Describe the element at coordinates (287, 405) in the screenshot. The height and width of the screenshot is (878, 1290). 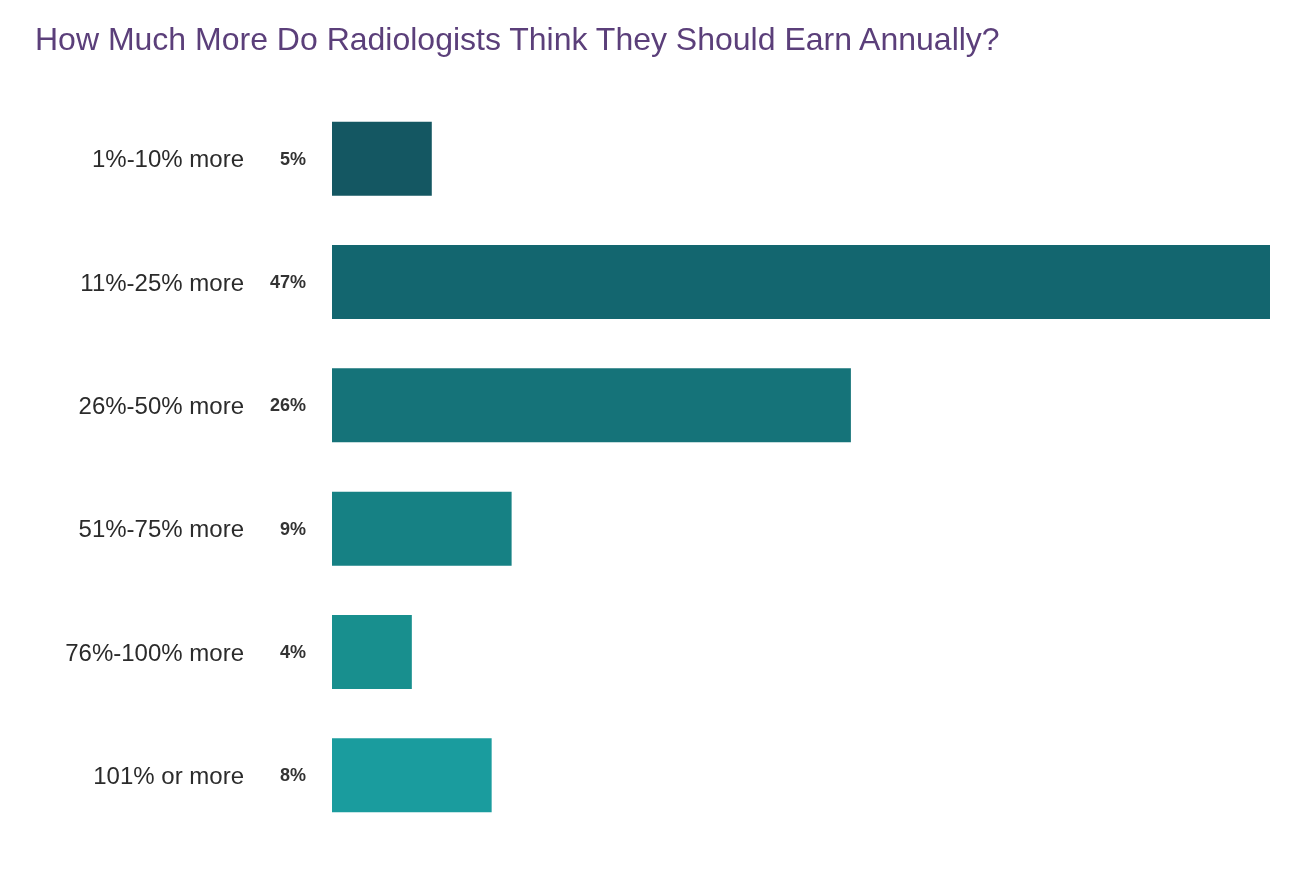
I see `data-label: 26%` at that location.